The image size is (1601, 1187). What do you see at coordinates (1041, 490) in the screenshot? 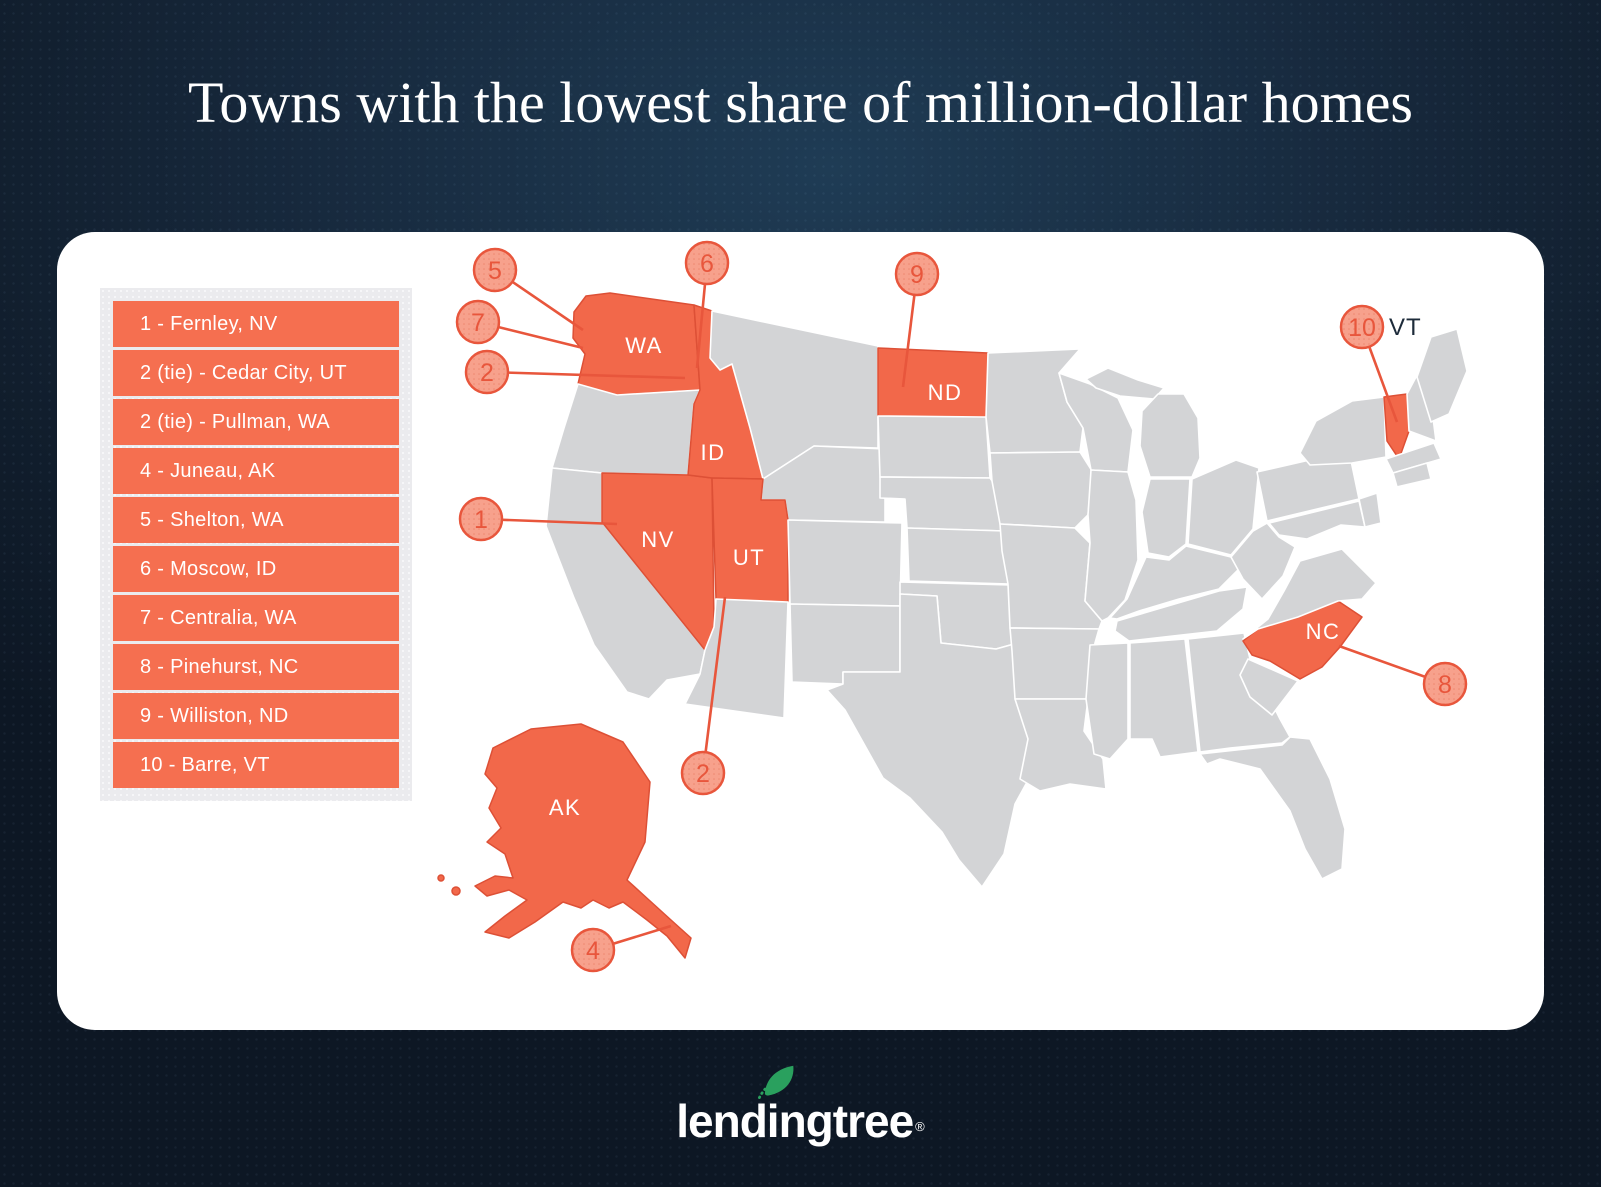
I see `state-ia` at bounding box center [1041, 490].